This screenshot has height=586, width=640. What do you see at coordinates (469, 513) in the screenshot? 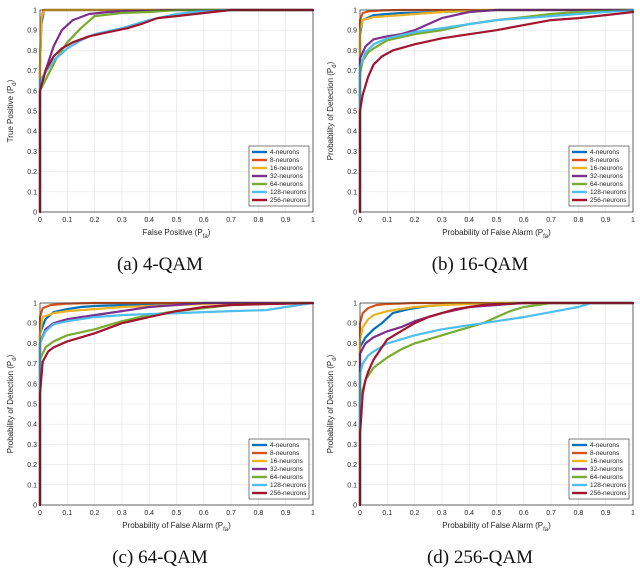
I see `x-tick-label: 0.4` at bounding box center [469, 513].